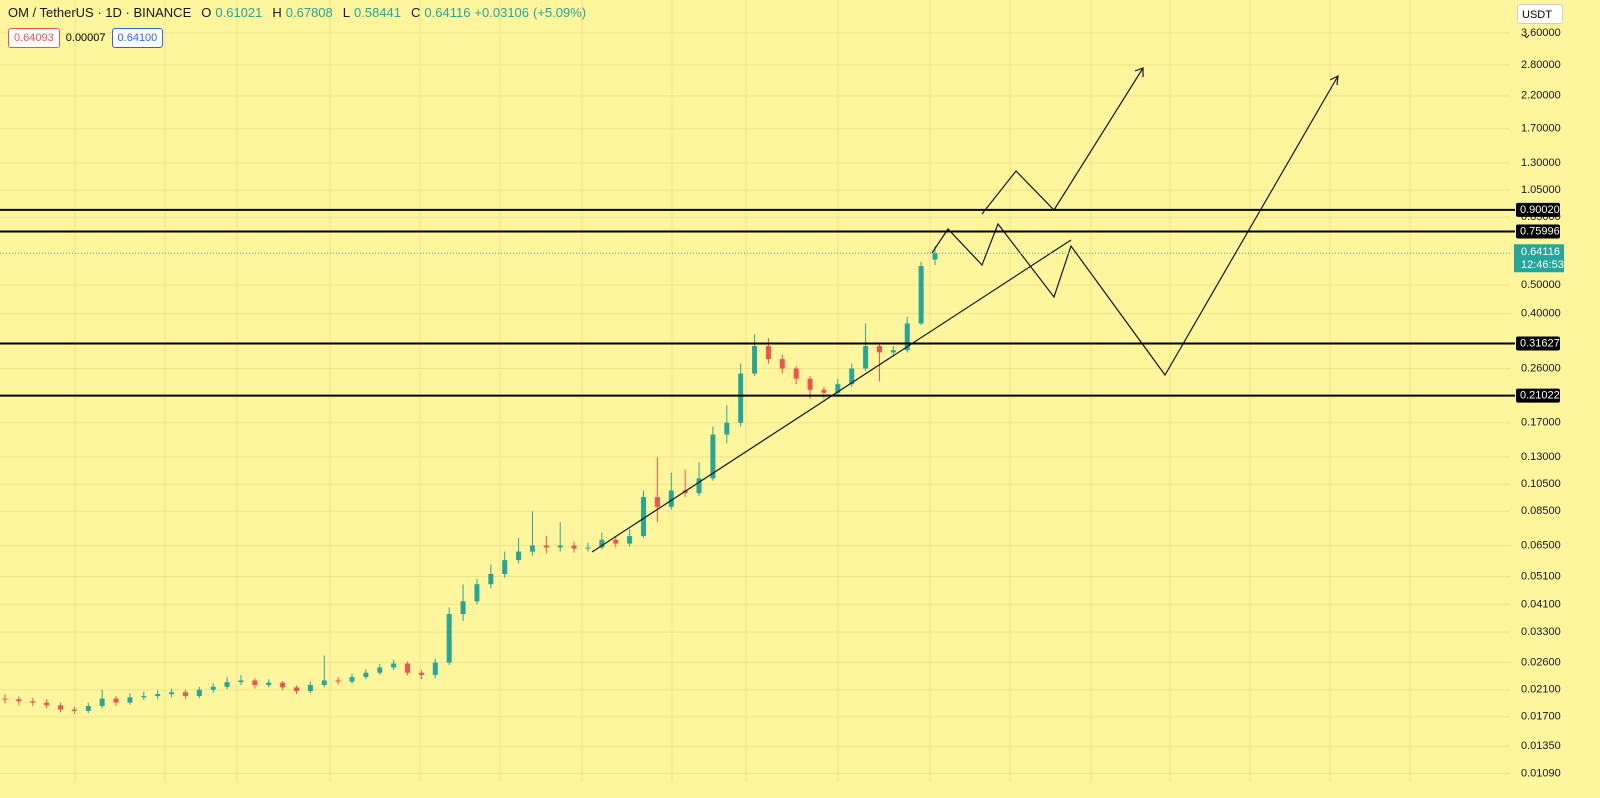 The height and width of the screenshot is (798, 1600). Describe the element at coordinates (447, 12) in the screenshot. I see `ohlc-value: 0.64116` at that location.